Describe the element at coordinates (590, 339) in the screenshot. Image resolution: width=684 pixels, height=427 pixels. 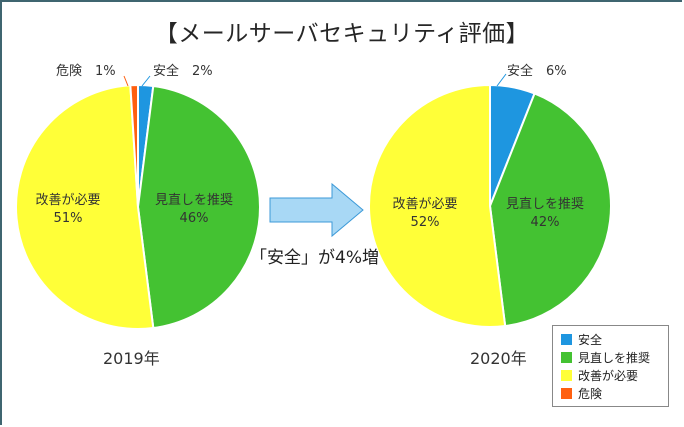
I see `legend-label-safe: 安全` at that location.